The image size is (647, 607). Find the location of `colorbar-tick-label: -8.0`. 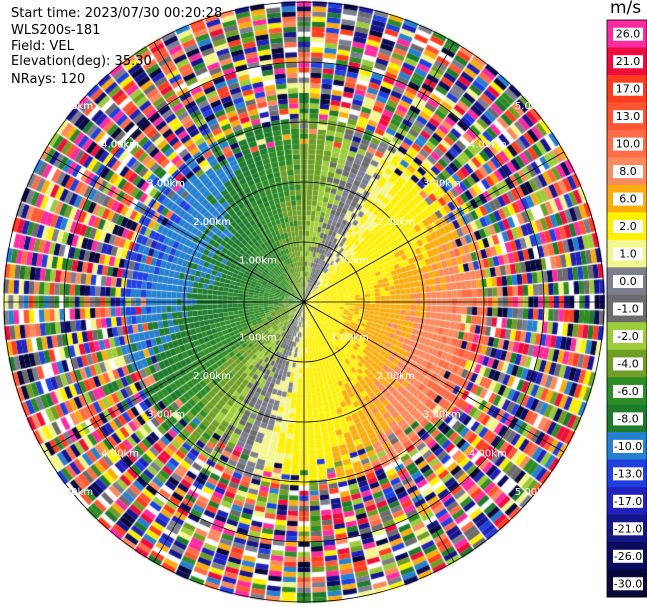

colorbar-tick-label: -8.0 is located at coordinates (627, 418).